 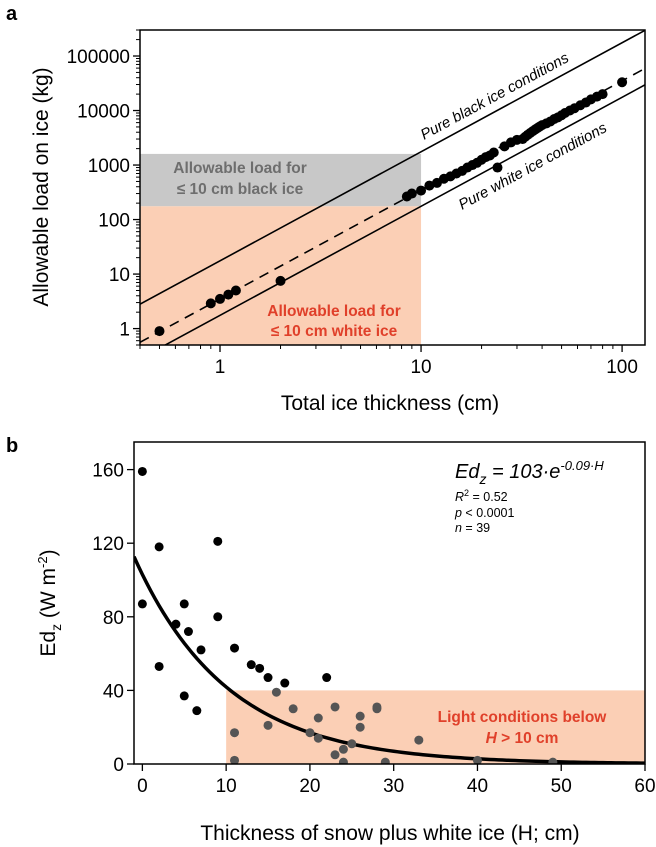 I want to click on ylabel-sub: z, so click(x=56, y=627).